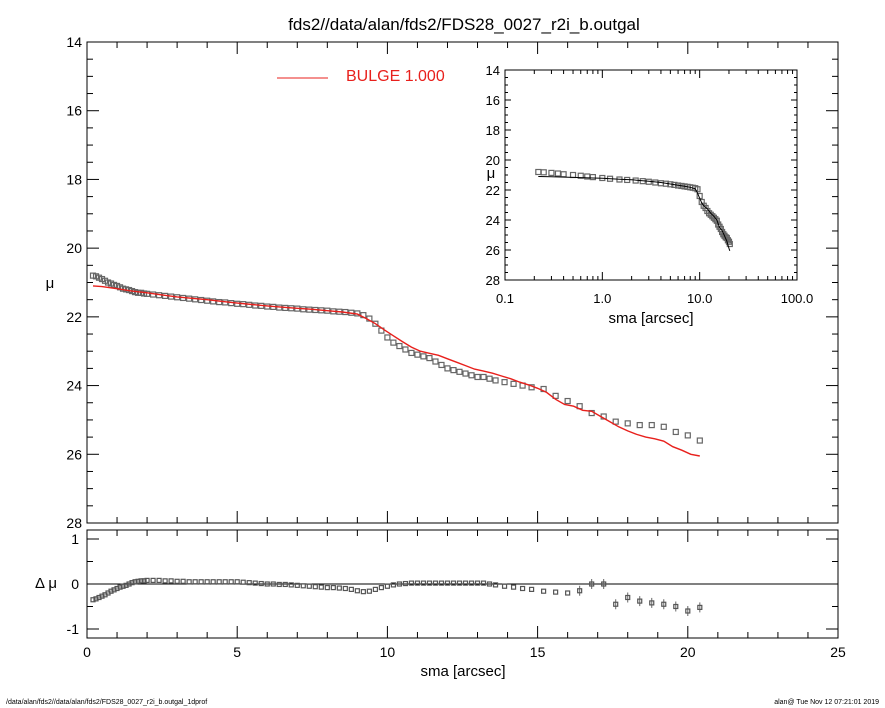 The image size is (885, 708). Describe the element at coordinates (538, 652) in the screenshot. I see `x-tick-label: 15` at that location.